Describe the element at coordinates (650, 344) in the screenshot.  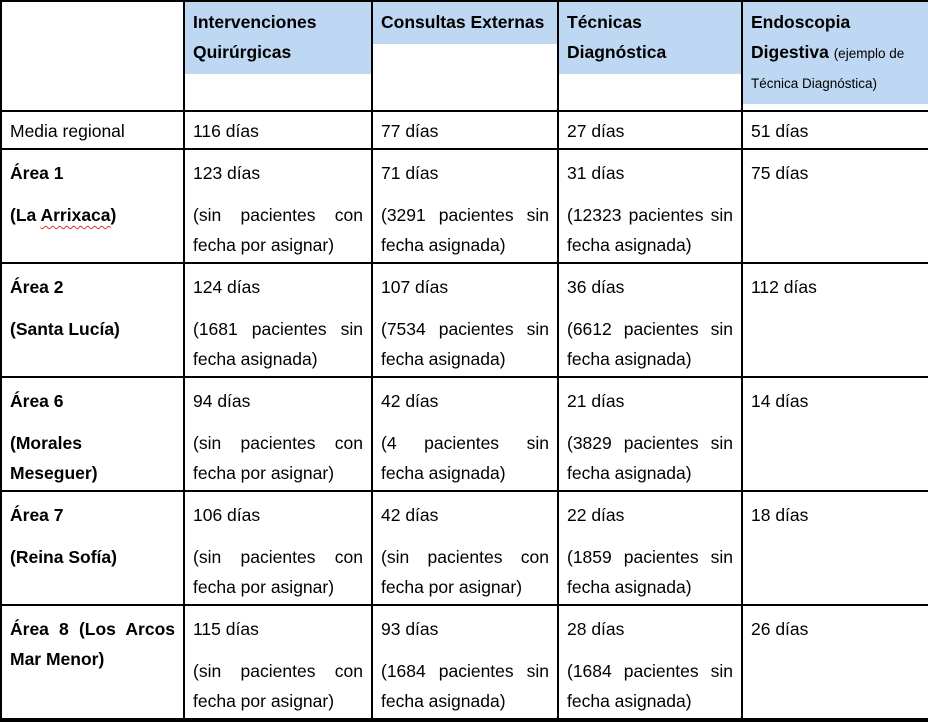
I see `patients-note: (6612 pacientes sin fecha asignada)` at that location.